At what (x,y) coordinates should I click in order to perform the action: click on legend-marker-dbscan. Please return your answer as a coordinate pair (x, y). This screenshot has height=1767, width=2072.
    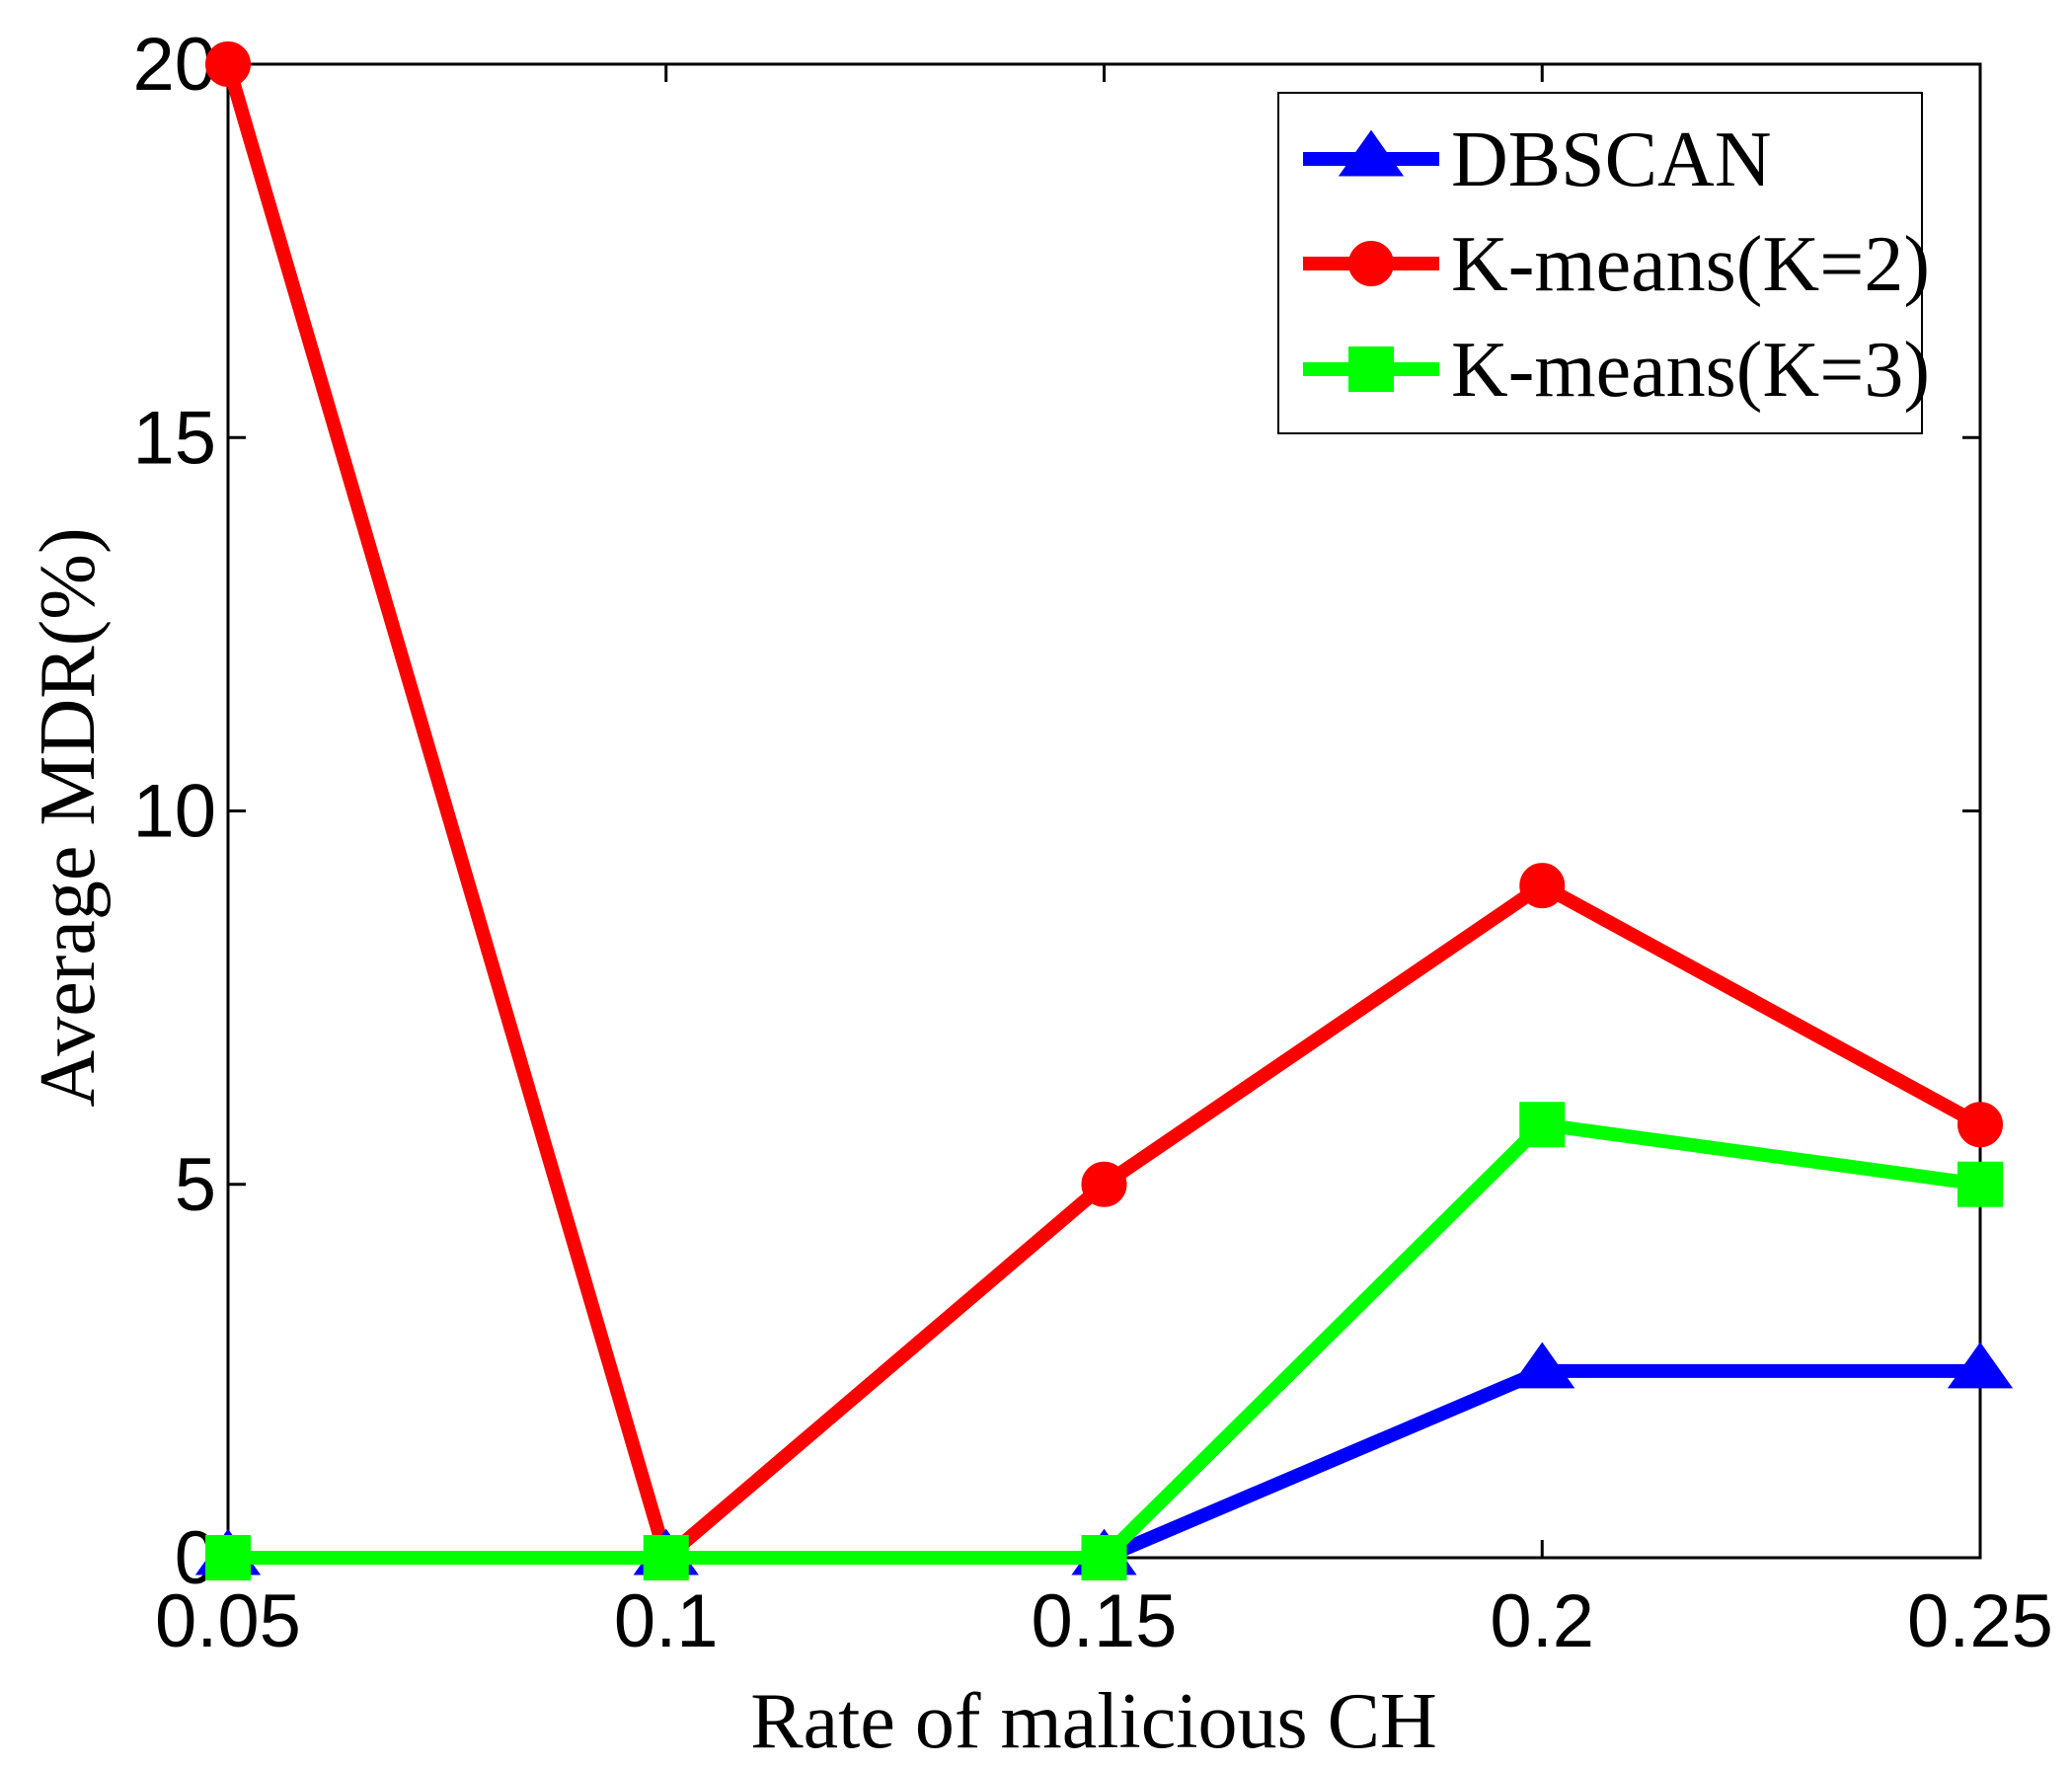
    Looking at the image, I should click on (1371, 153).